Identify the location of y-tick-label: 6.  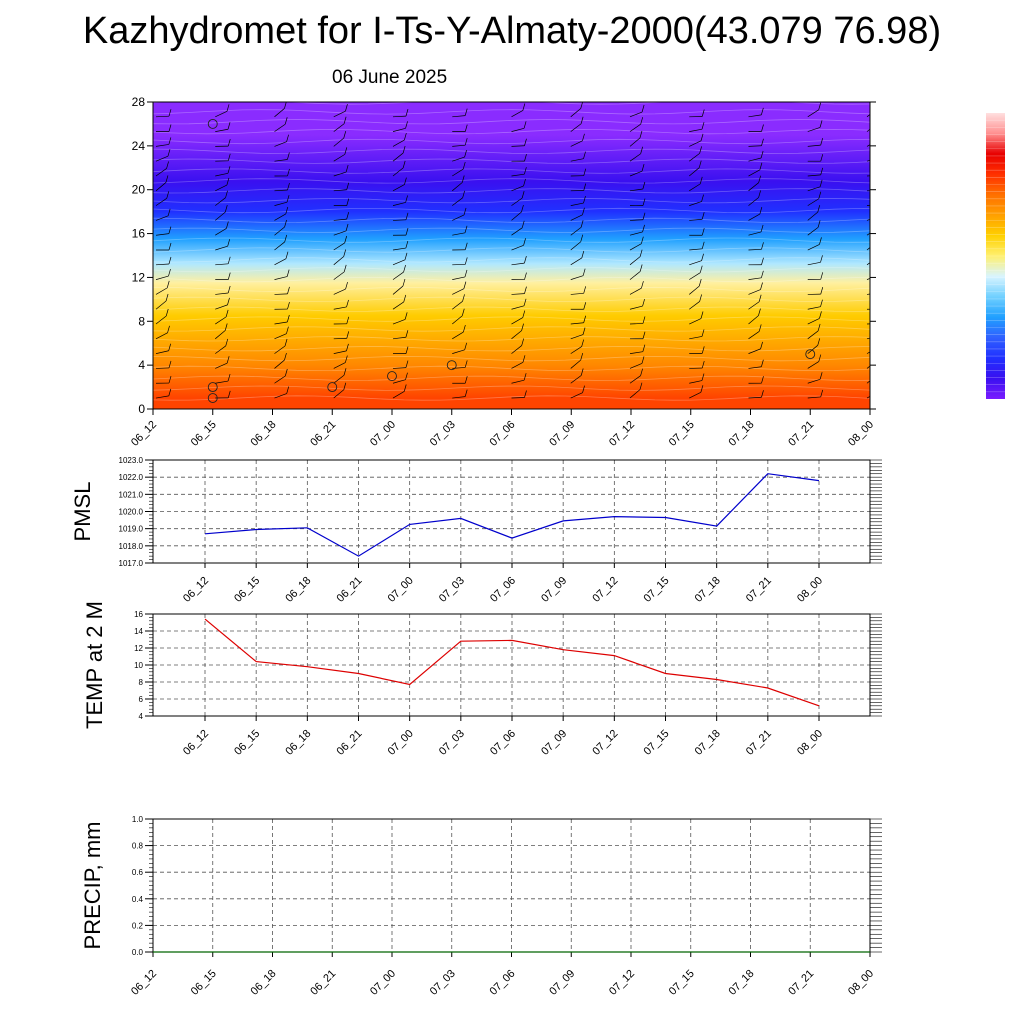
(141, 699).